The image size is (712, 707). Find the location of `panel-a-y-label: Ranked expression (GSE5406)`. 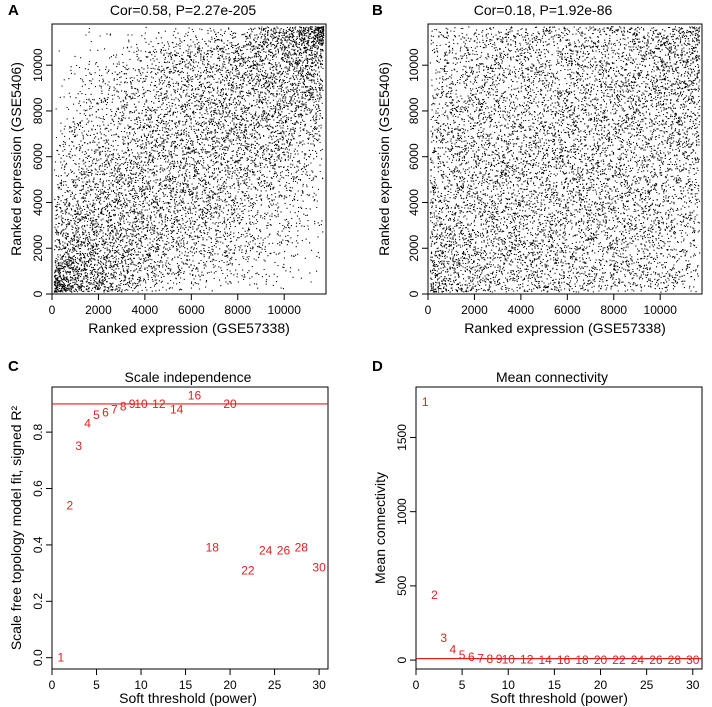

panel-a-y-label: Ranked expression (GSE5406) is located at coordinates (16, 159).